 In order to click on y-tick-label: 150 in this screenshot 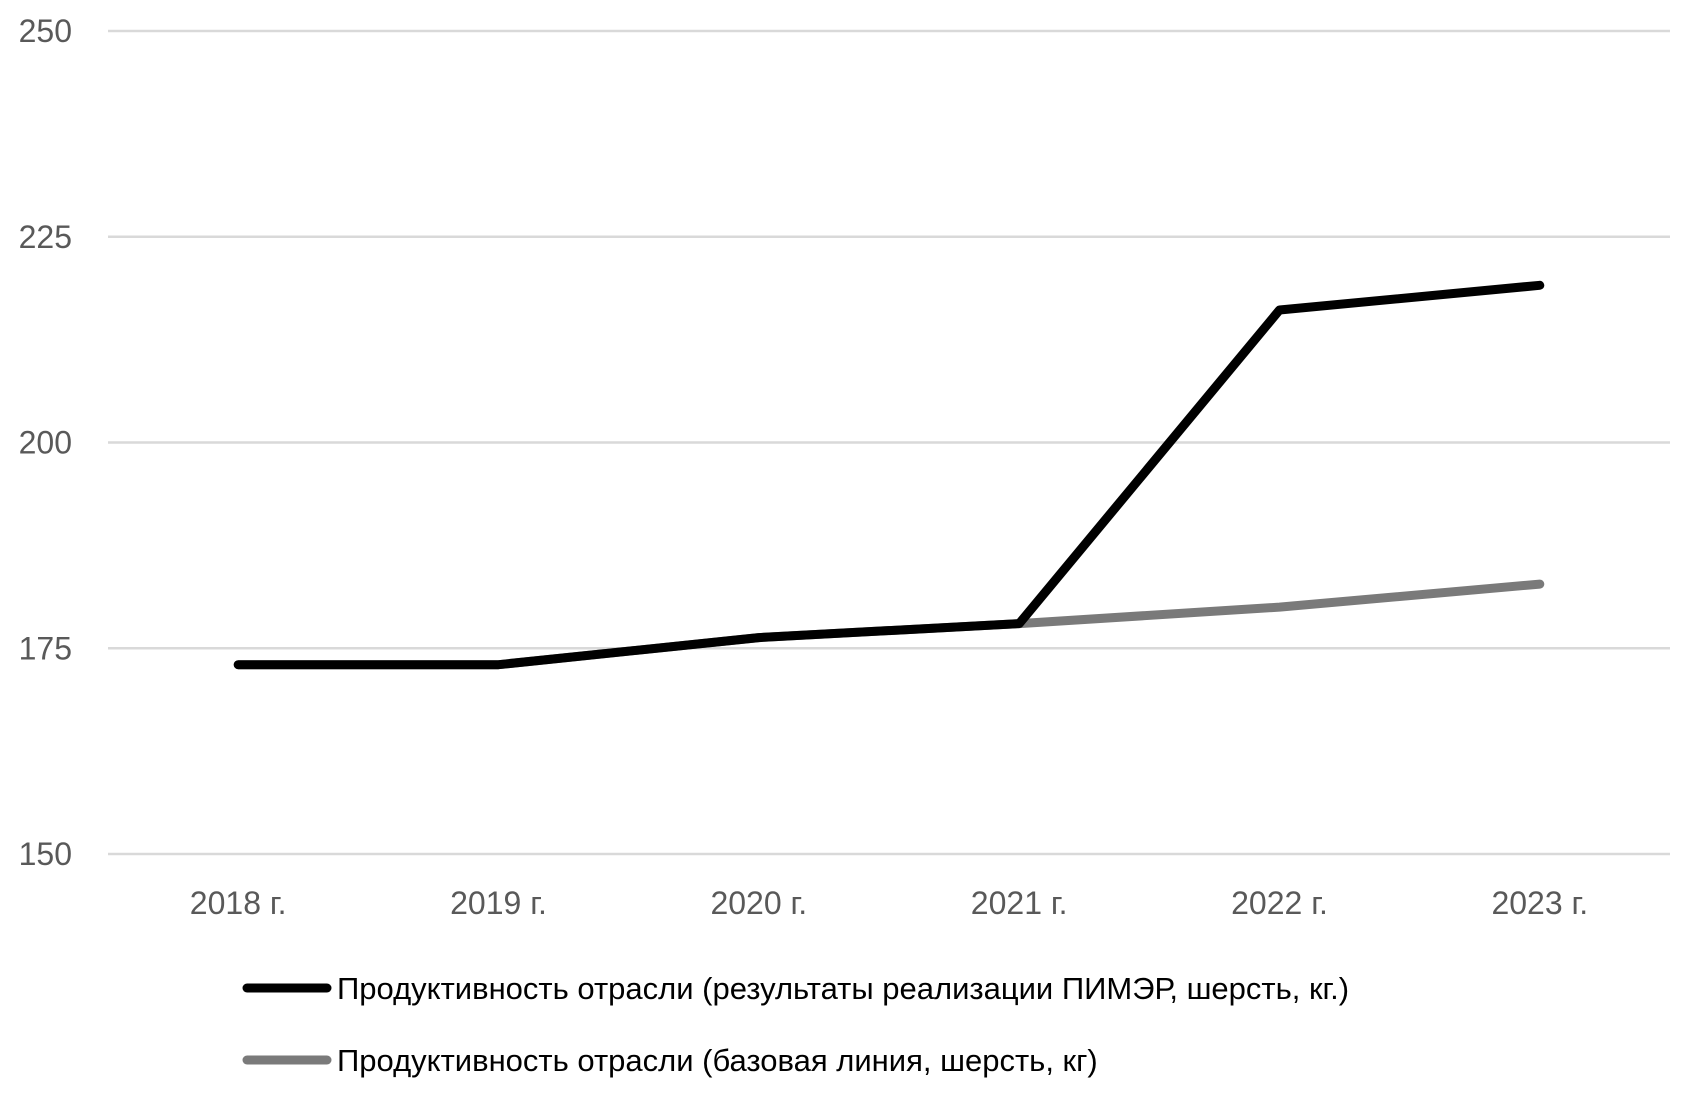, I will do `click(45, 854)`.